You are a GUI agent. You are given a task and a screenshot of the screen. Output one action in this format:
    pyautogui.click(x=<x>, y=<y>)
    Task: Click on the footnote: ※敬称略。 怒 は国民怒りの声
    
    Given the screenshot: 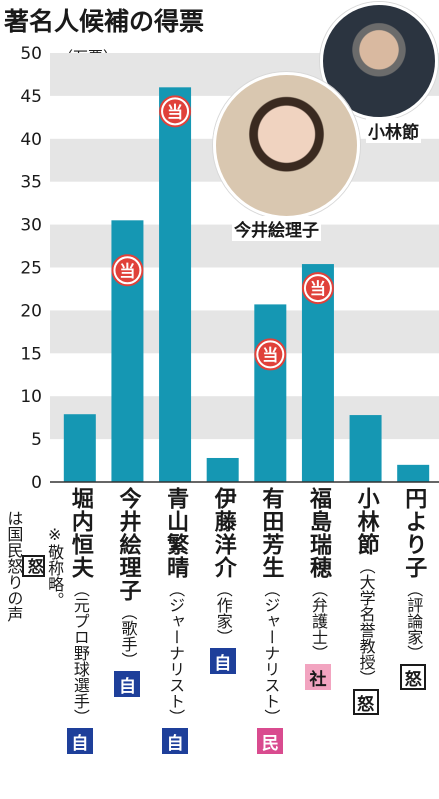 What is the action you would take?
    pyautogui.click(x=34, y=566)
    